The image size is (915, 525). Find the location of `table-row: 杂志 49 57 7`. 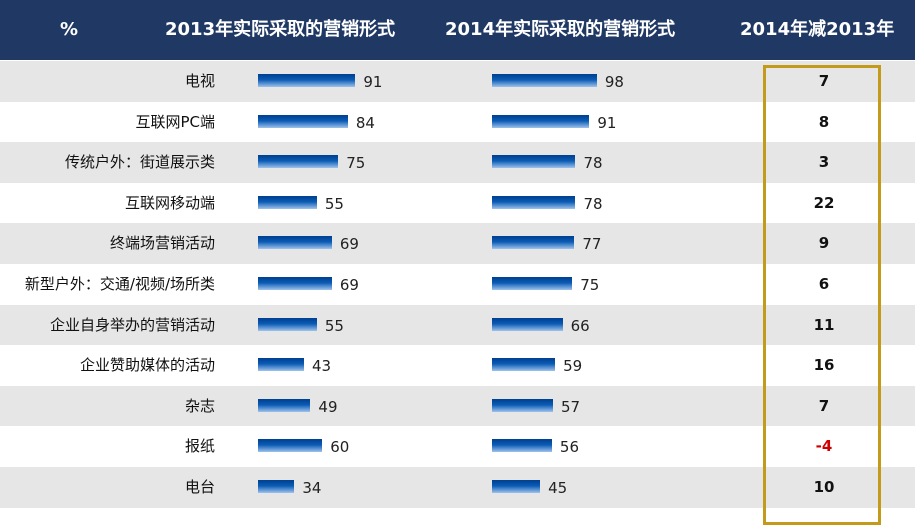

table-row: 杂志 49 57 7 is located at coordinates (457, 406).